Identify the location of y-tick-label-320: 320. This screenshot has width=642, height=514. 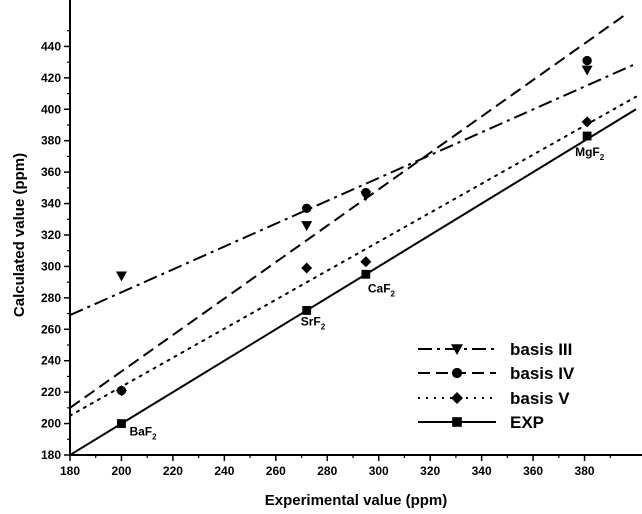
(51, 235).